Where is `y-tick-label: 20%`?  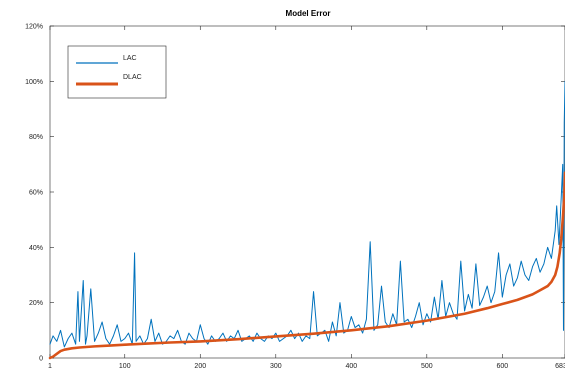
y-tick-label: 20% is located at coordinates (36, 303).